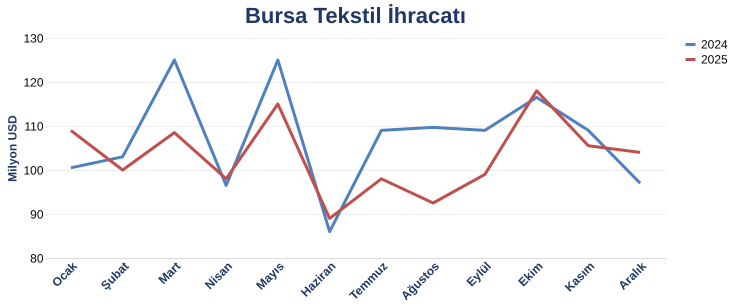 The height and width of the screenshot is (307, 733). What do you see at coordinates (714, 59) in the screenshot?
I see `legend-label: 2025` at bounding box center [714, 59].